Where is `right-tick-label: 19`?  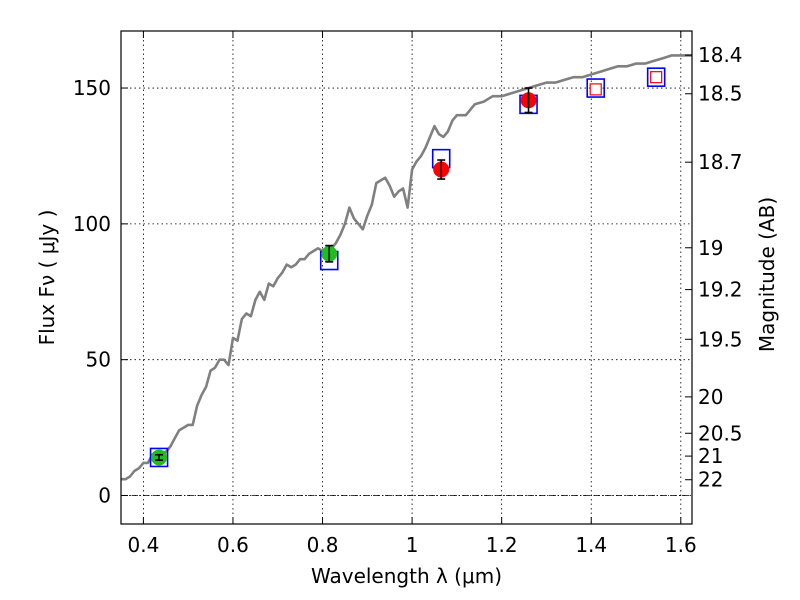
right-tick-label: 19 is located at coordinates (710, 248).